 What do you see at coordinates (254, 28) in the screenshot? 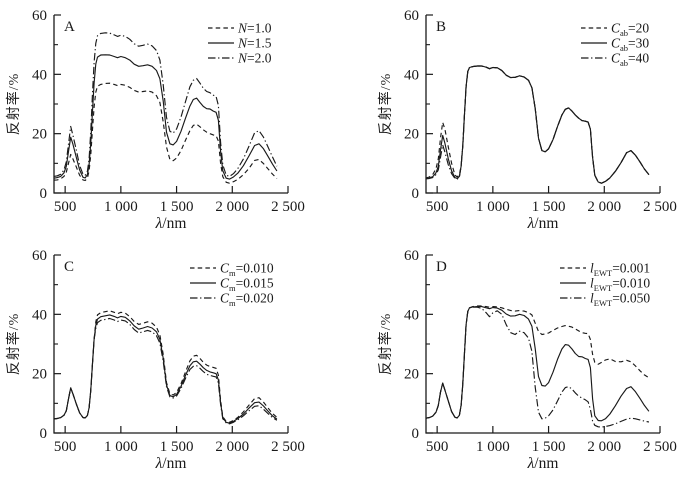
I see `legend-label: N=1.0` at bounding box center [254, 28].